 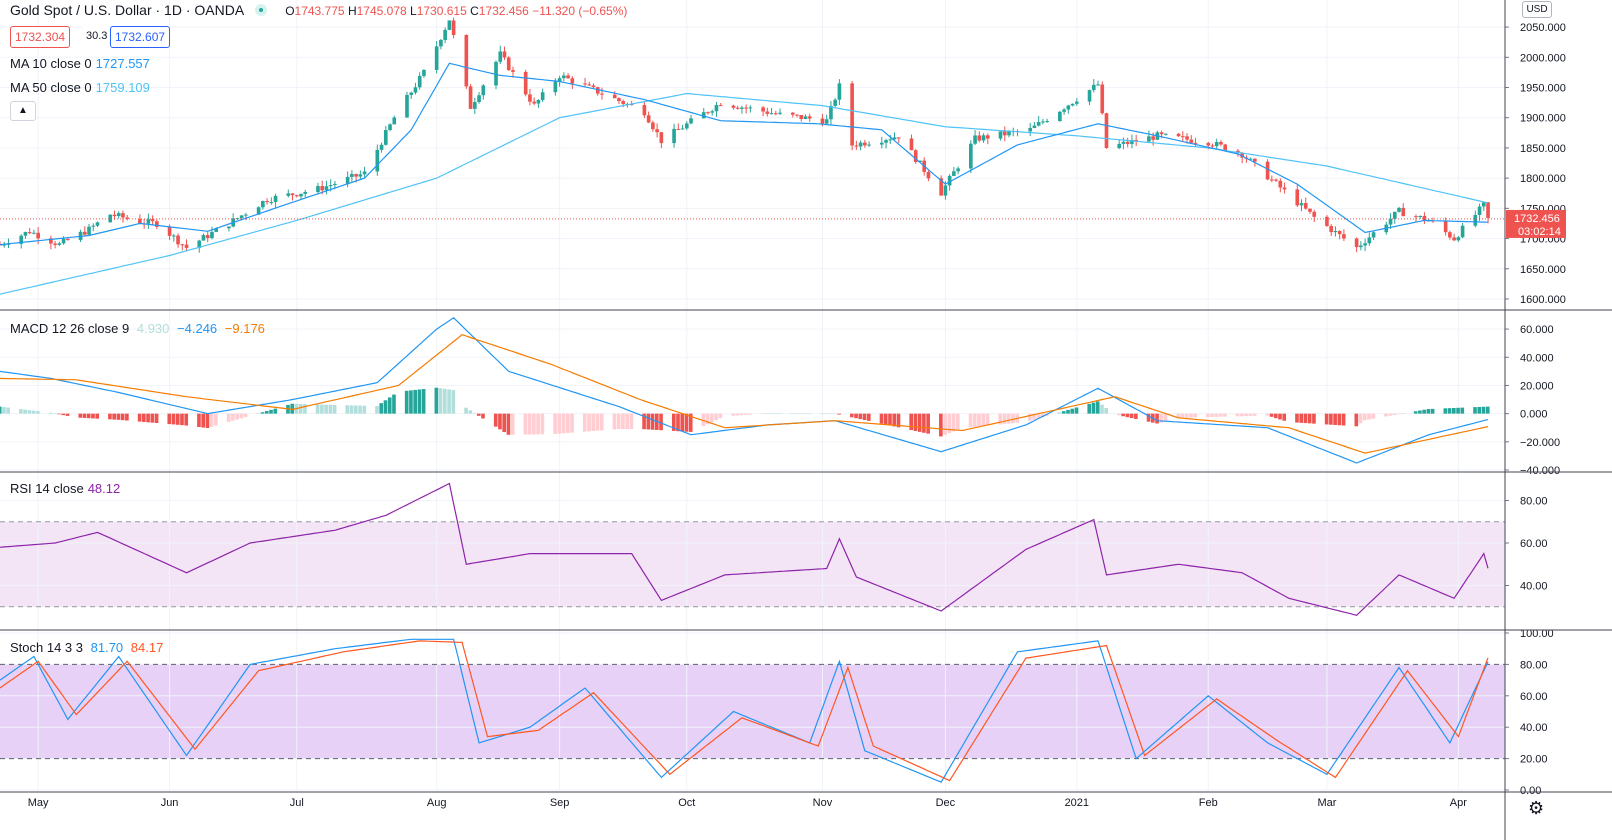 What do you see at coordinates (97, 36) in the screenshot?
I see `spread-value: 30.3` at bounding box center [97, 36].